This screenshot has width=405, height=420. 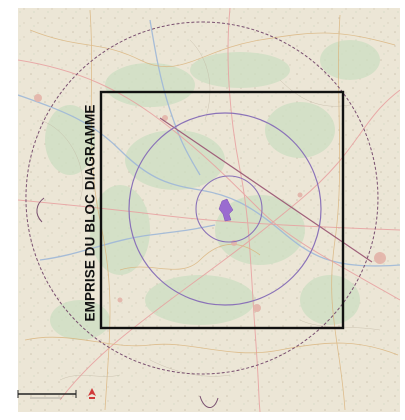 What do you see at coordinates (92, 393) in the screenshot?
I see `north-arrow-icon` at bounding box center [92, 393].